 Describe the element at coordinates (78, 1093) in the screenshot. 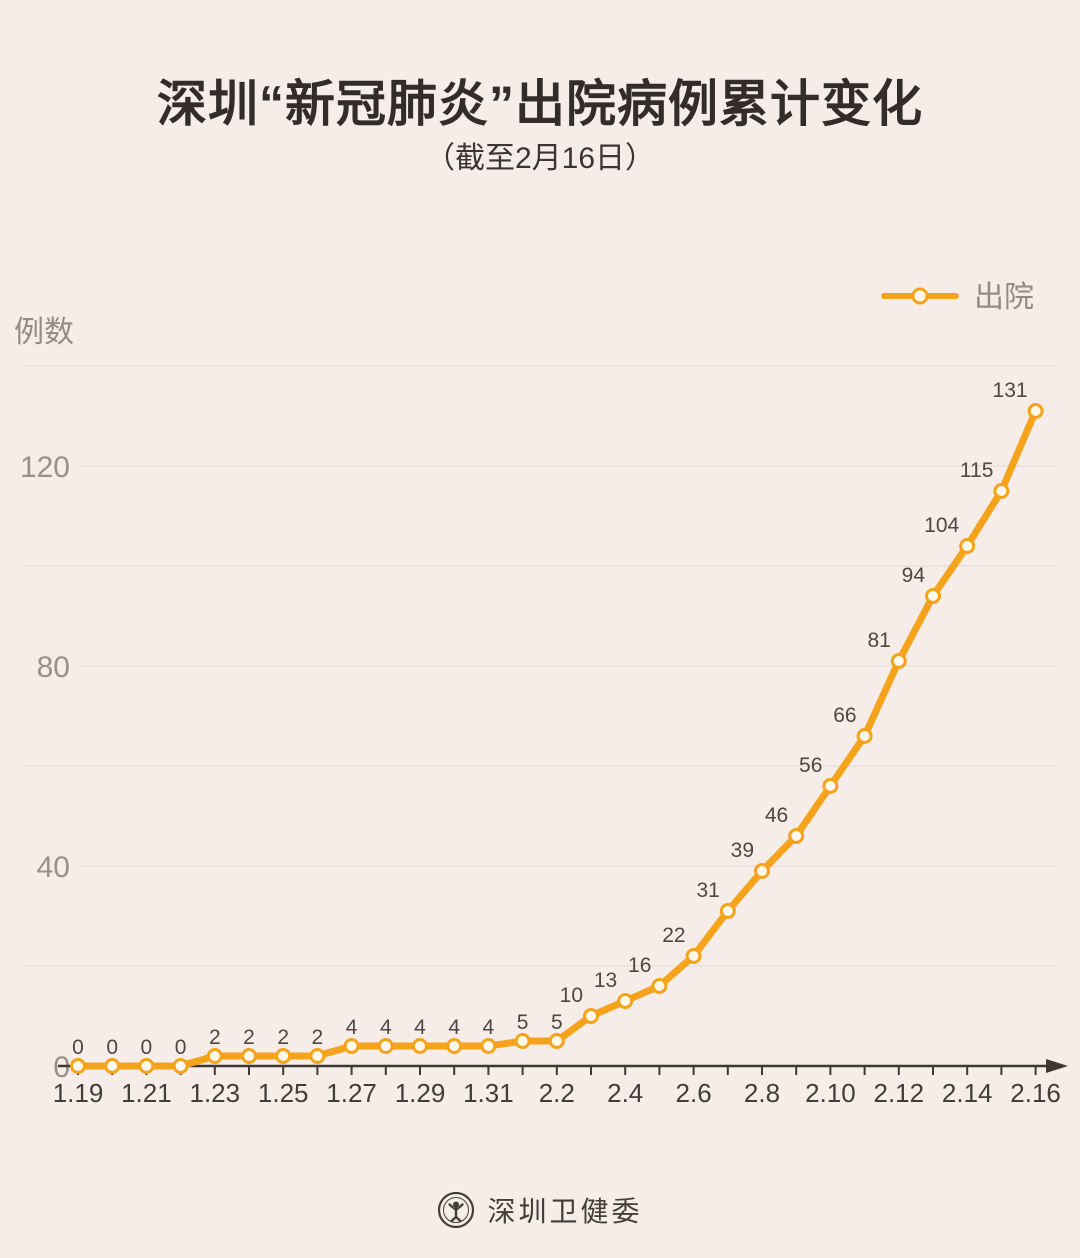

I see `x-tick-label: 1.19` at that location.